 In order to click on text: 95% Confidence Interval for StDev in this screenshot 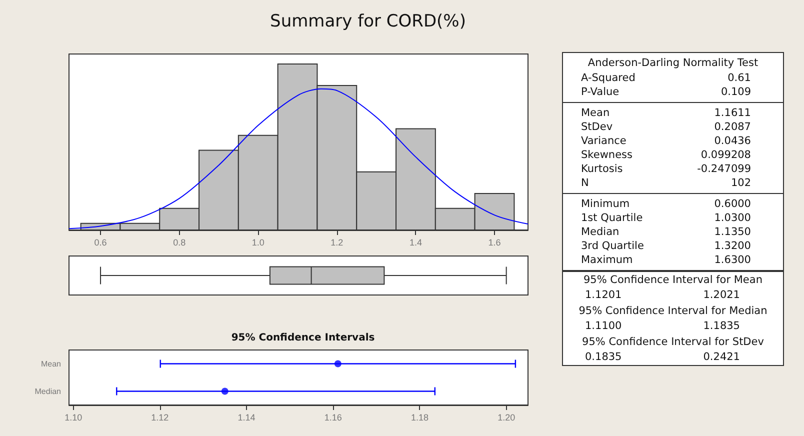, I will do `click(673, 342)`.